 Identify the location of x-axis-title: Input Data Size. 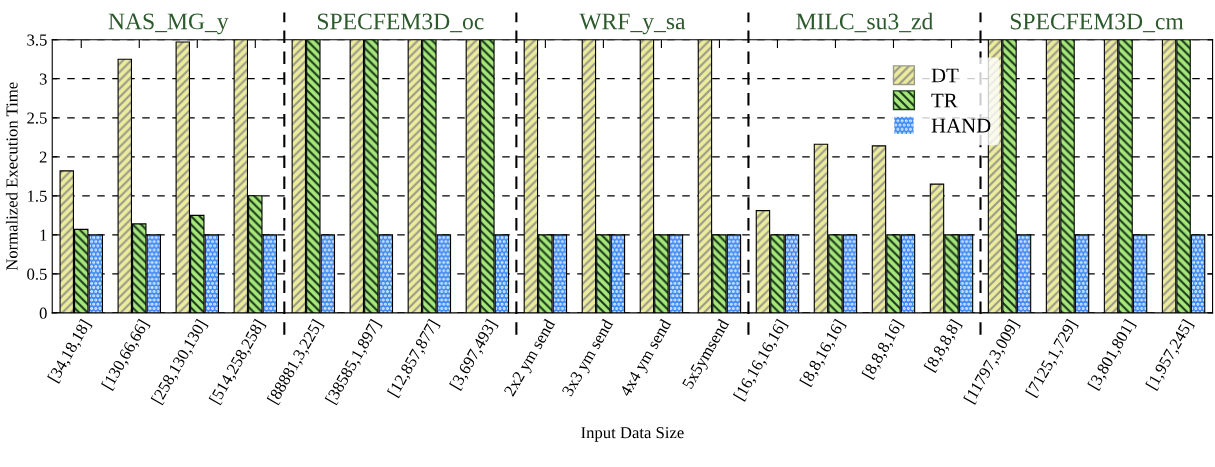
(632, 434).